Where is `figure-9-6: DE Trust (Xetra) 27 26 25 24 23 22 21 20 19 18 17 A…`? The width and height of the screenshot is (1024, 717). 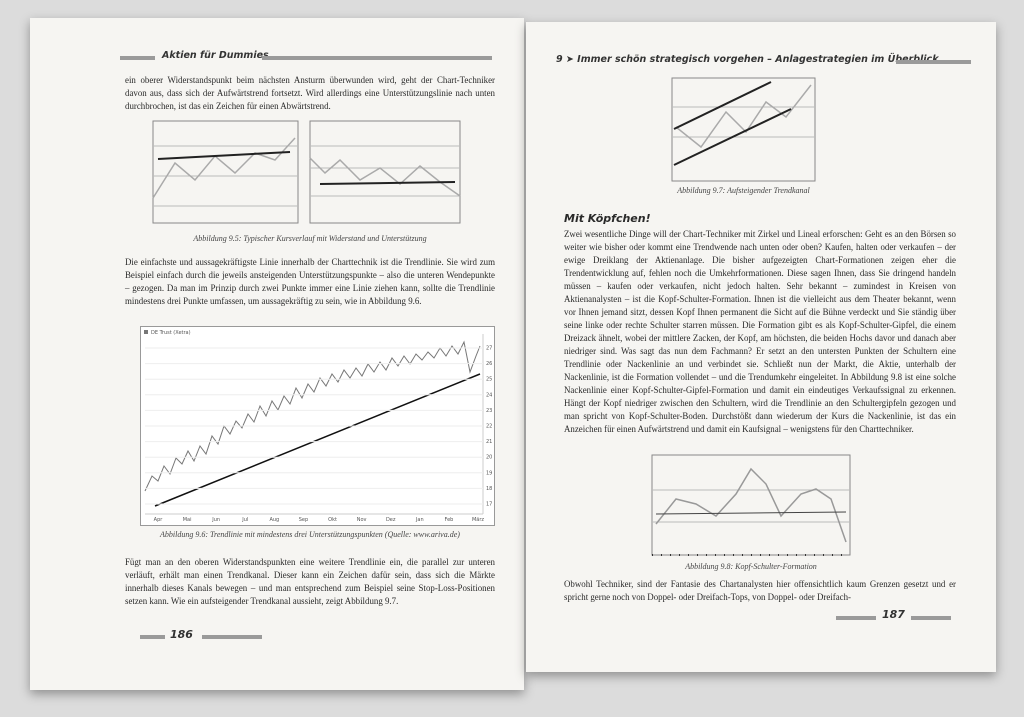 figure-9-6: DE Trust (Xetra) 27 26 25 24 23 22 21 20 19 18 17 A… is located at coordinates (317, 426).